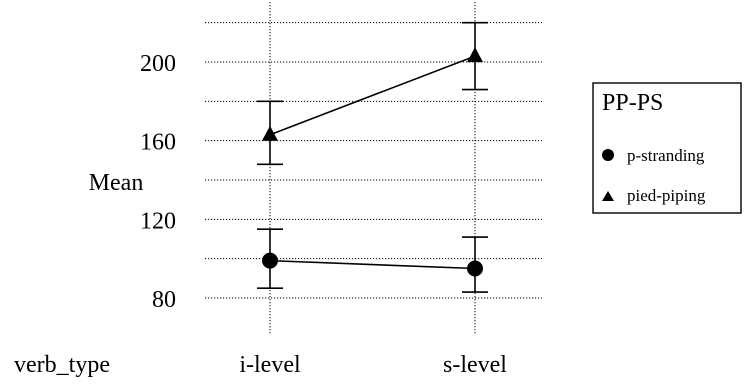  Describe the element at coordinates (158, 64) in the screenshot. I see `y-tick-label: 200` at that location.